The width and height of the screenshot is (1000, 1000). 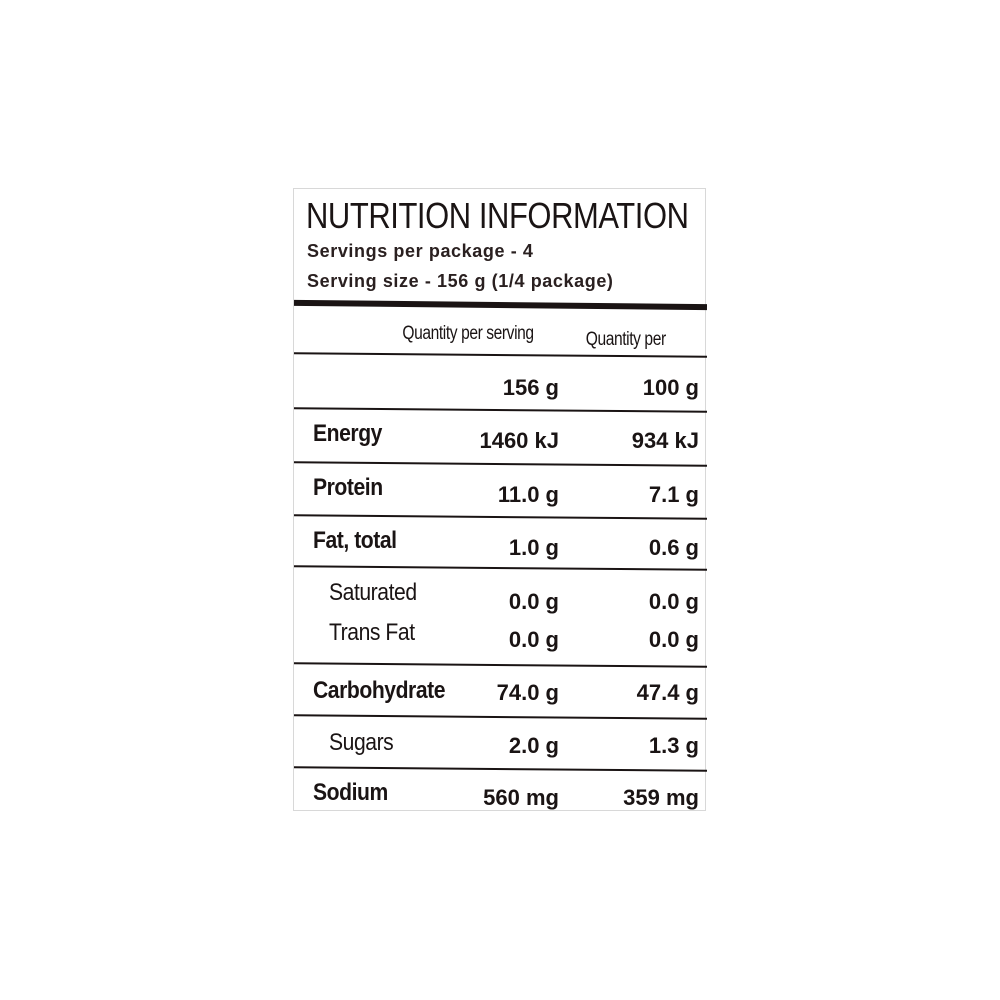 What do you see at coordinates (665, 440) in the screenshot?
I see `value-per-100: 934 kJ` at bounding box center [665, 440].